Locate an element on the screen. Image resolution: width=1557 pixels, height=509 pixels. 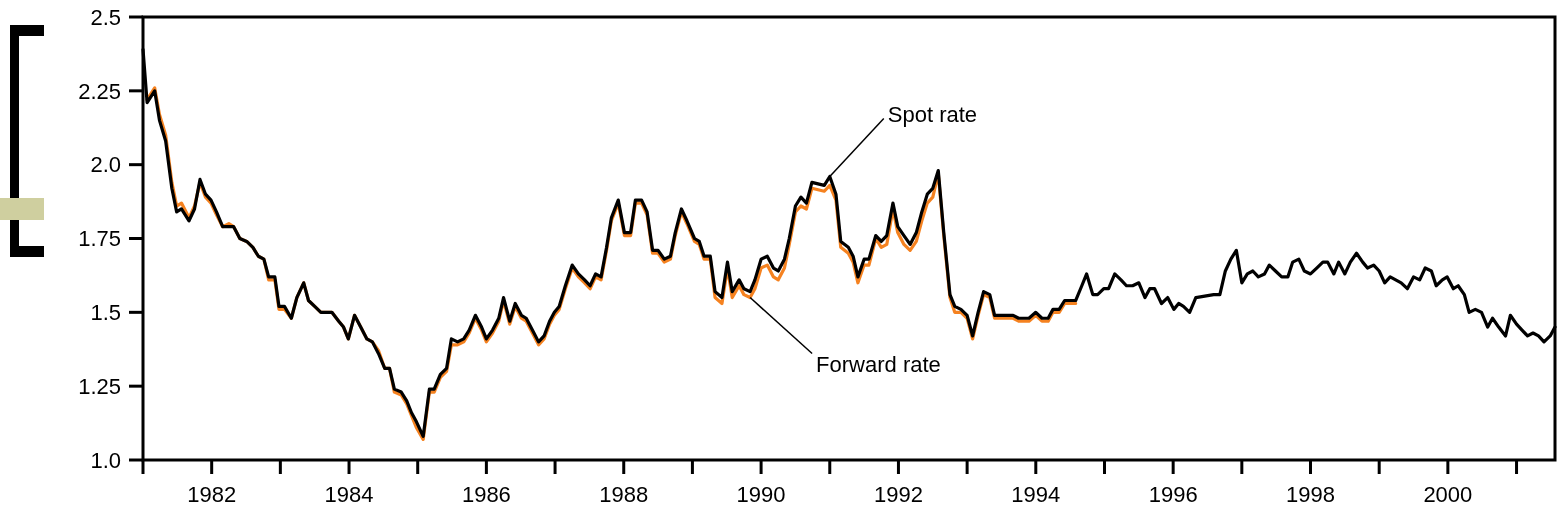
x-tick-label: 1990 is located at coordinates (761, 494).